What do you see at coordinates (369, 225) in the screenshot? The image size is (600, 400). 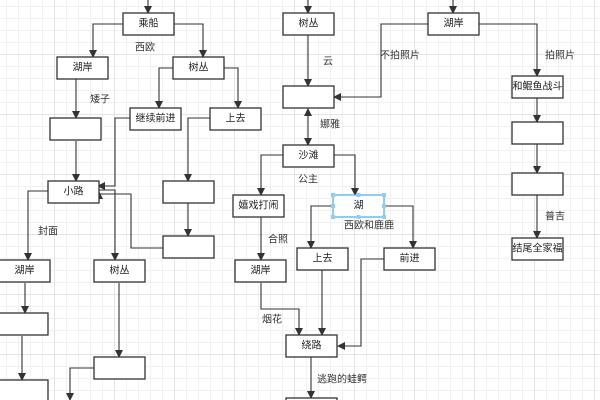 I see `edge-label: 西欧和鹿鹿` at bounding box center [369, 225].